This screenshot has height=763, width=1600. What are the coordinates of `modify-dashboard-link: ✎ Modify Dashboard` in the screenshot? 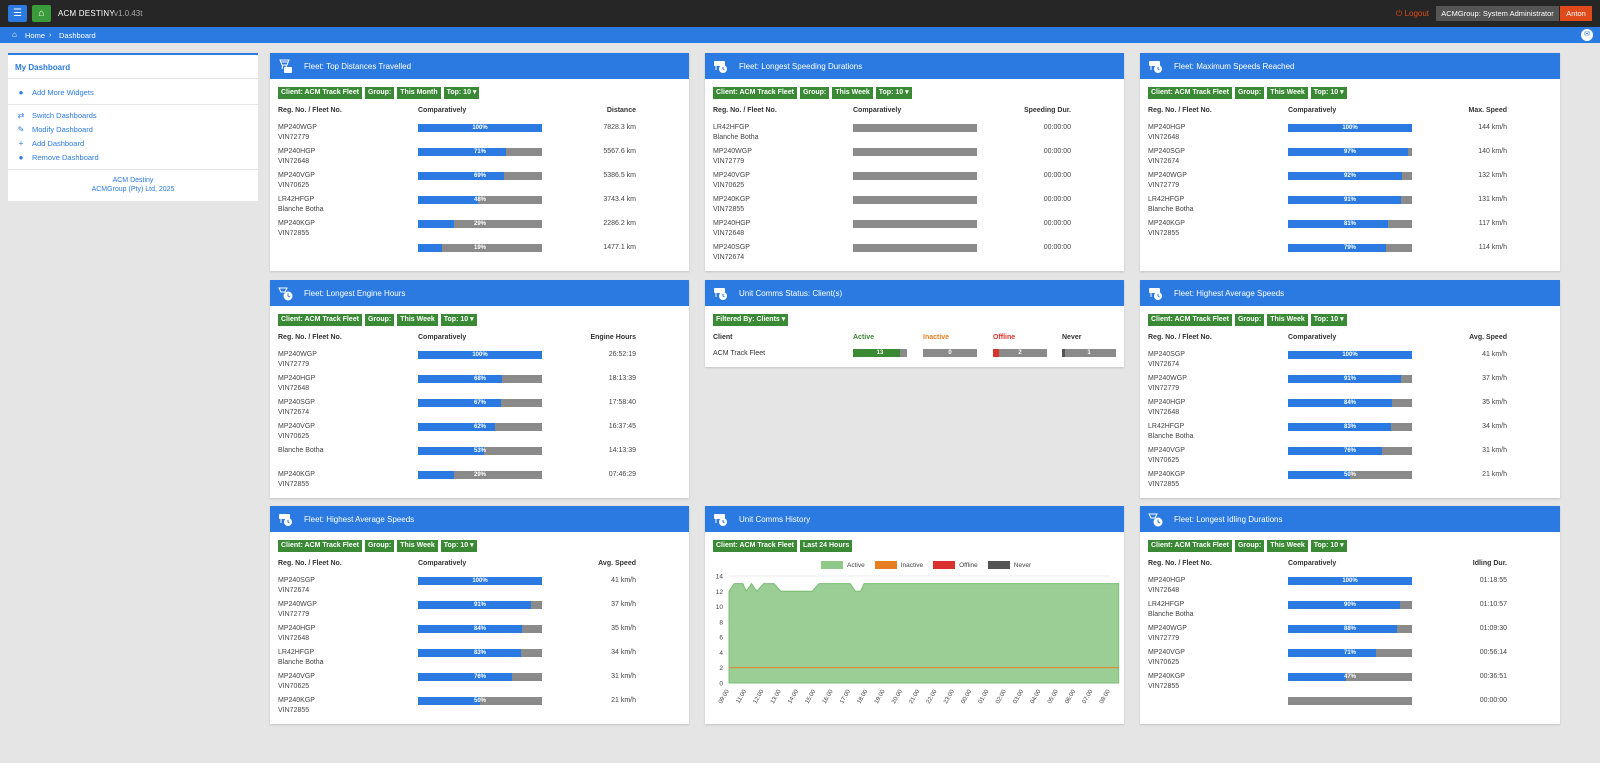 It's located at (55, 129).